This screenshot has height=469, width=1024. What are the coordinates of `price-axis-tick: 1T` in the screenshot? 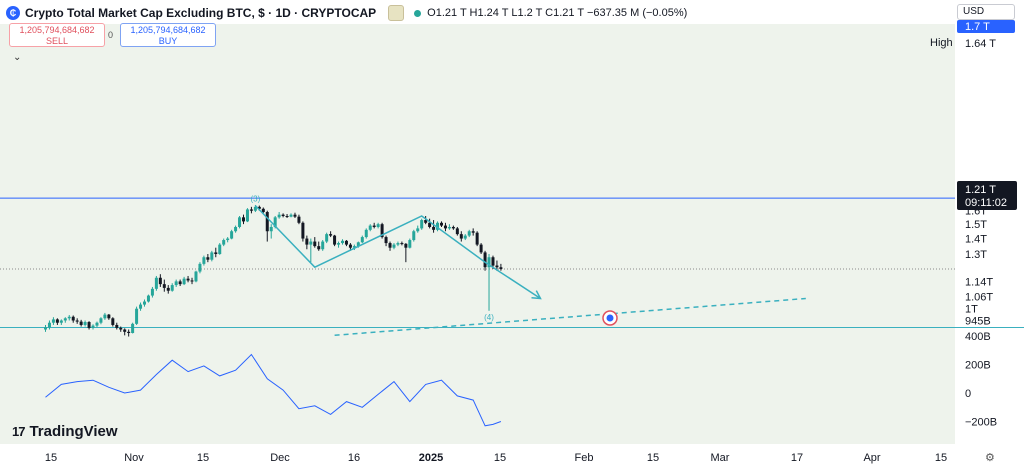 It's located at (971, 310).